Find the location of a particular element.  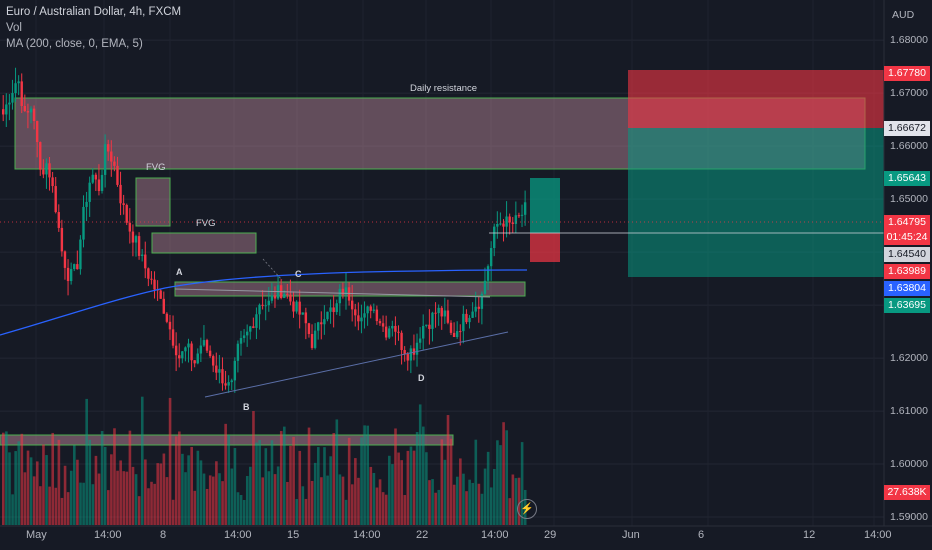

vol-indicator-label: Vol is located at coordinates (14, 28).